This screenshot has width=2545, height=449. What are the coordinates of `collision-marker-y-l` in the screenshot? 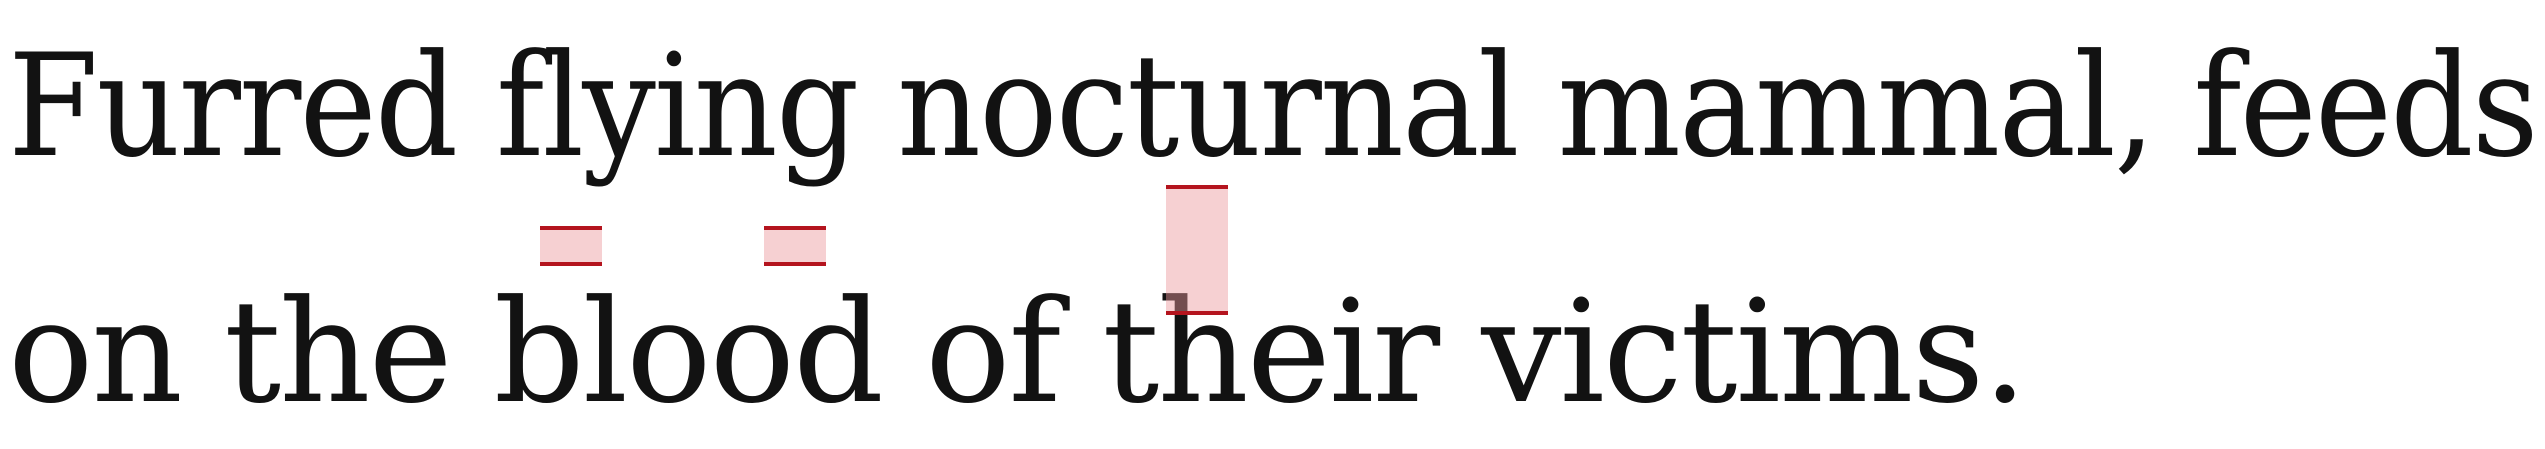 It's located at (571, 246).